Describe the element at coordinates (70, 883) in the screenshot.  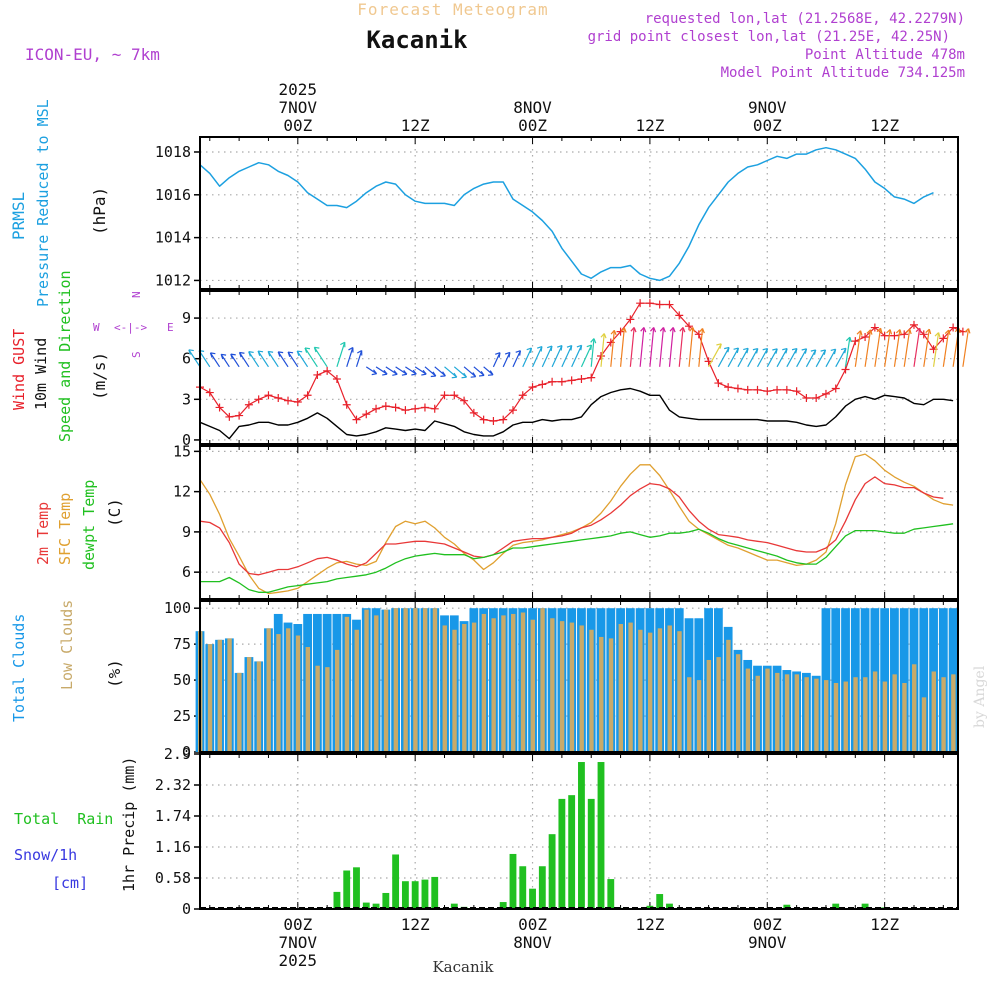
I see `snow-unit: [cm]` at that location.